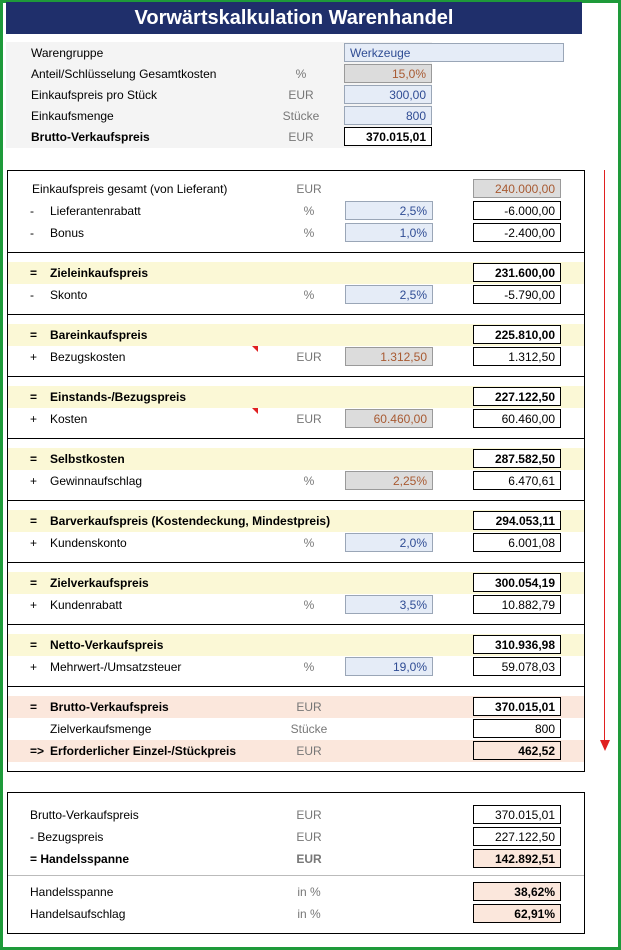 The width and height of the screenshot is (621, 950). Describe the element at coordinates (309, 751) in the screenshot. I see `row-unit: EUR` at that location.